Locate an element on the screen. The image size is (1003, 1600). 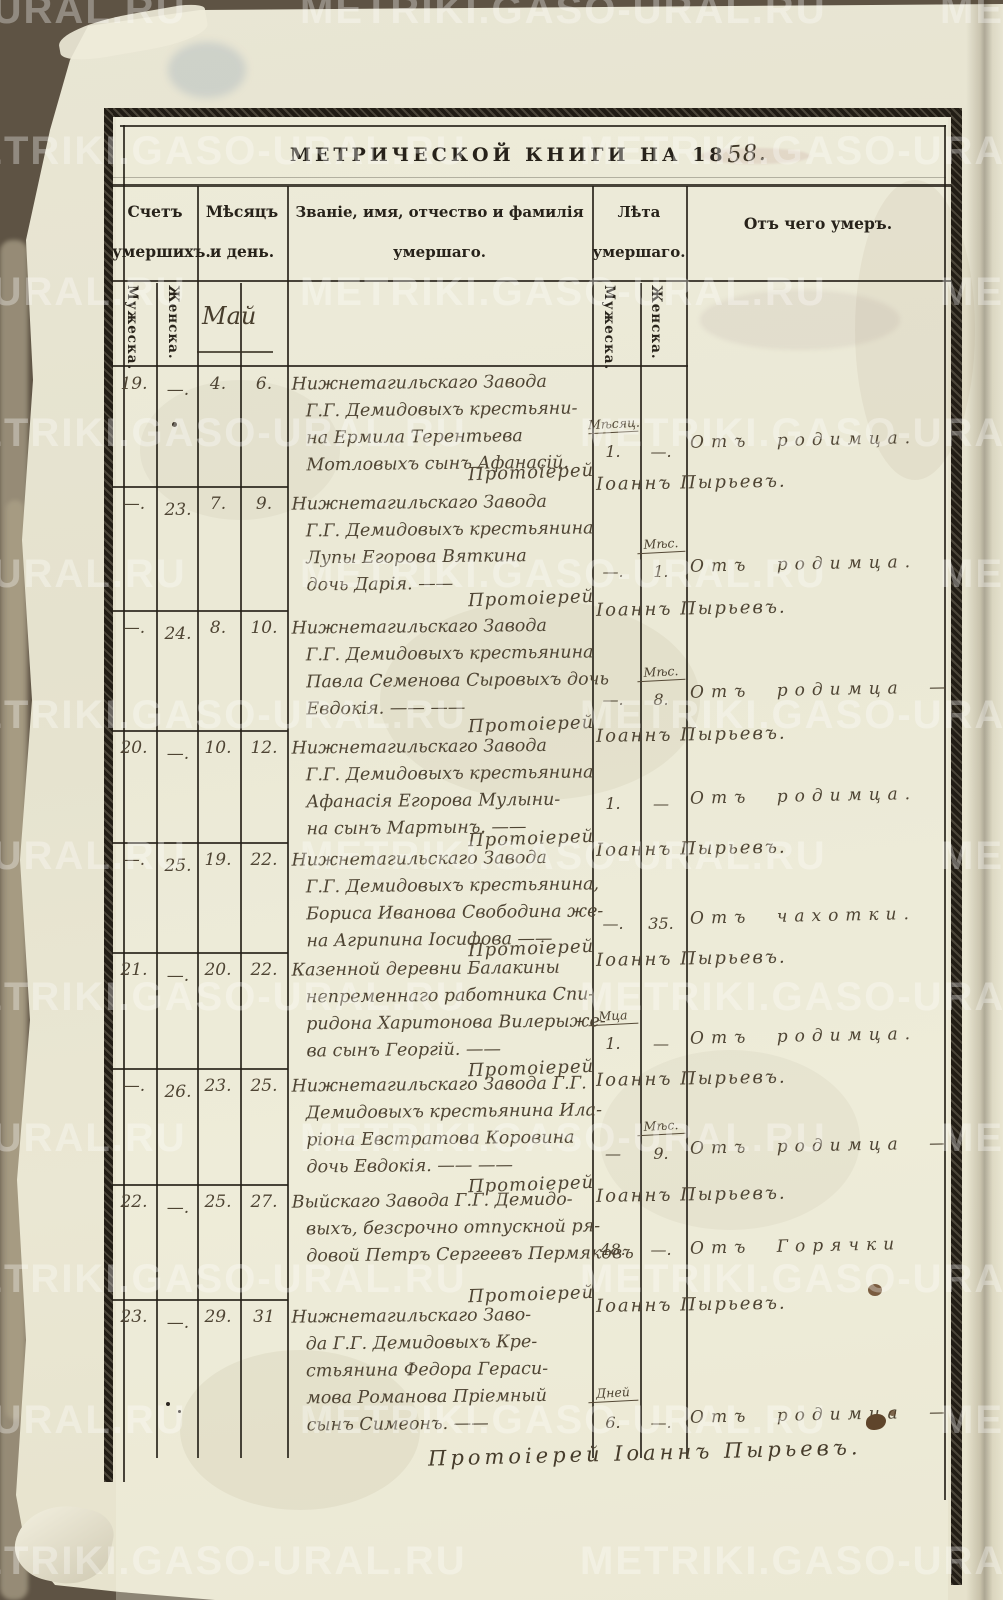
description-line: выхъ, безсрочно отпускной ря- is located at coordinates (453, 1228).